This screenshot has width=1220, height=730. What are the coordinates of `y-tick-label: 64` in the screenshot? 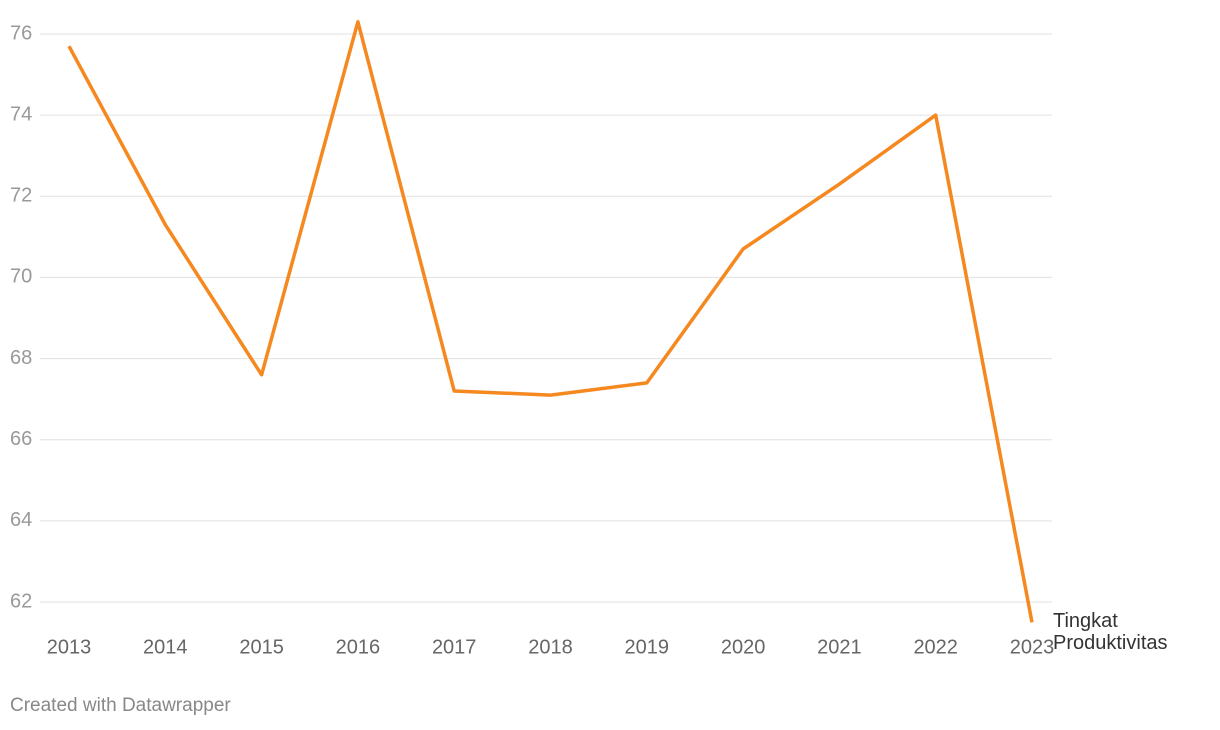 It's located at (21, 520).